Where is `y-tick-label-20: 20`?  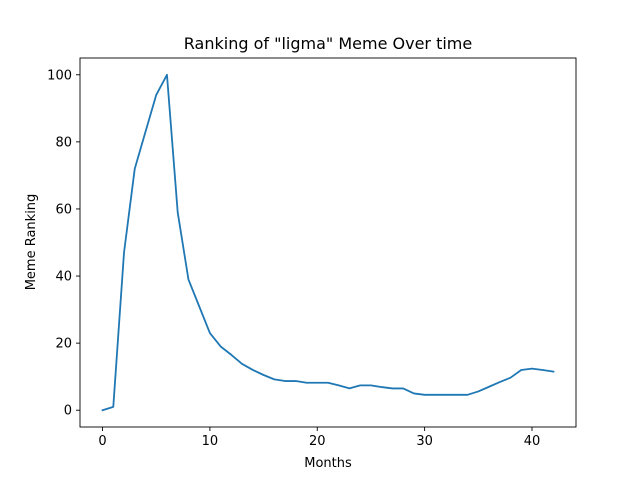
y-tick-label-20: 20 is located at coordinates (63, 344).